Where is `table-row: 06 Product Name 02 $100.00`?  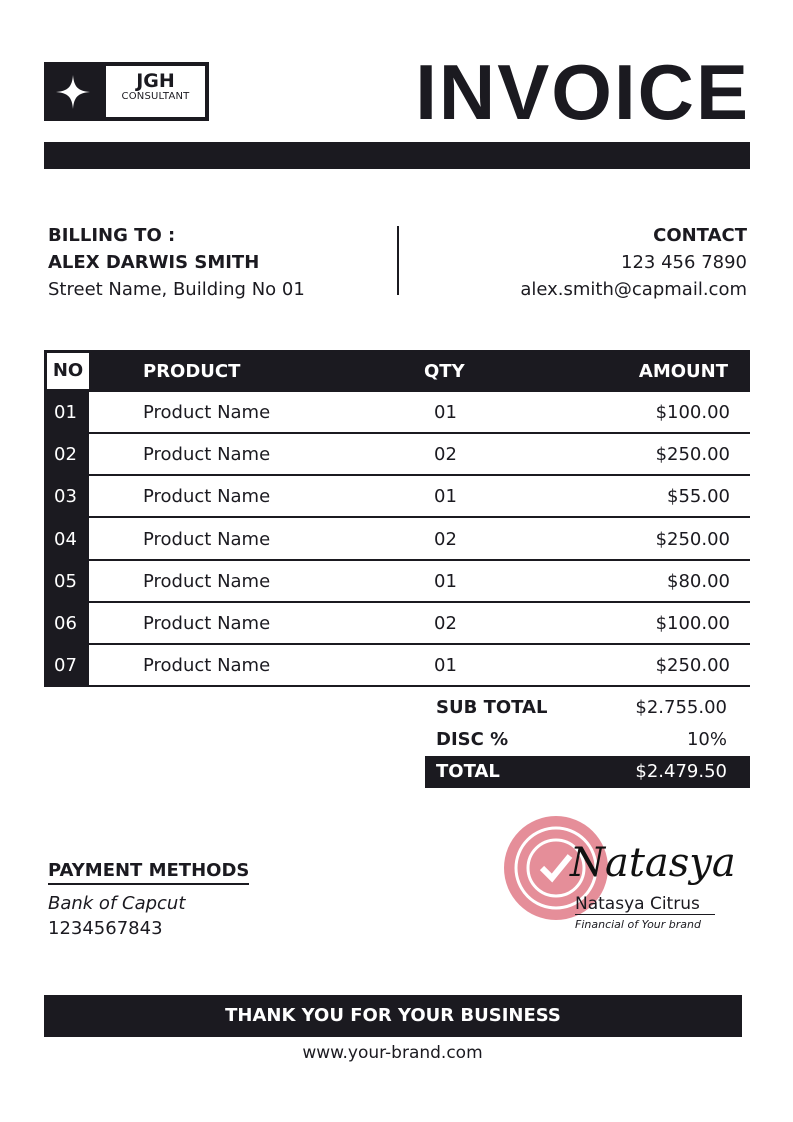 table-row: 06 Product Name 02 $100.00 is located at coordinates (397, 624).